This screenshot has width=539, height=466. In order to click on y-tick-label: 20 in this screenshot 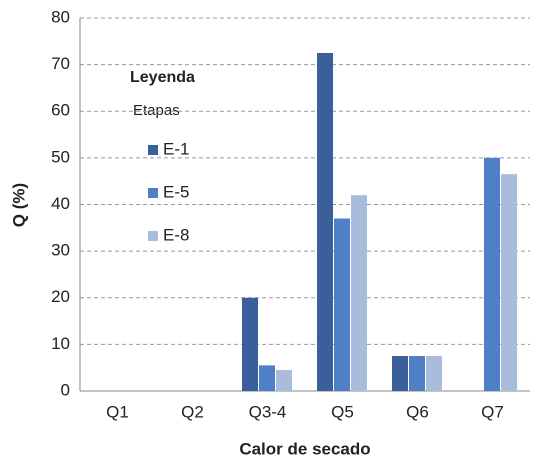, I will do `click(60, 296)`.